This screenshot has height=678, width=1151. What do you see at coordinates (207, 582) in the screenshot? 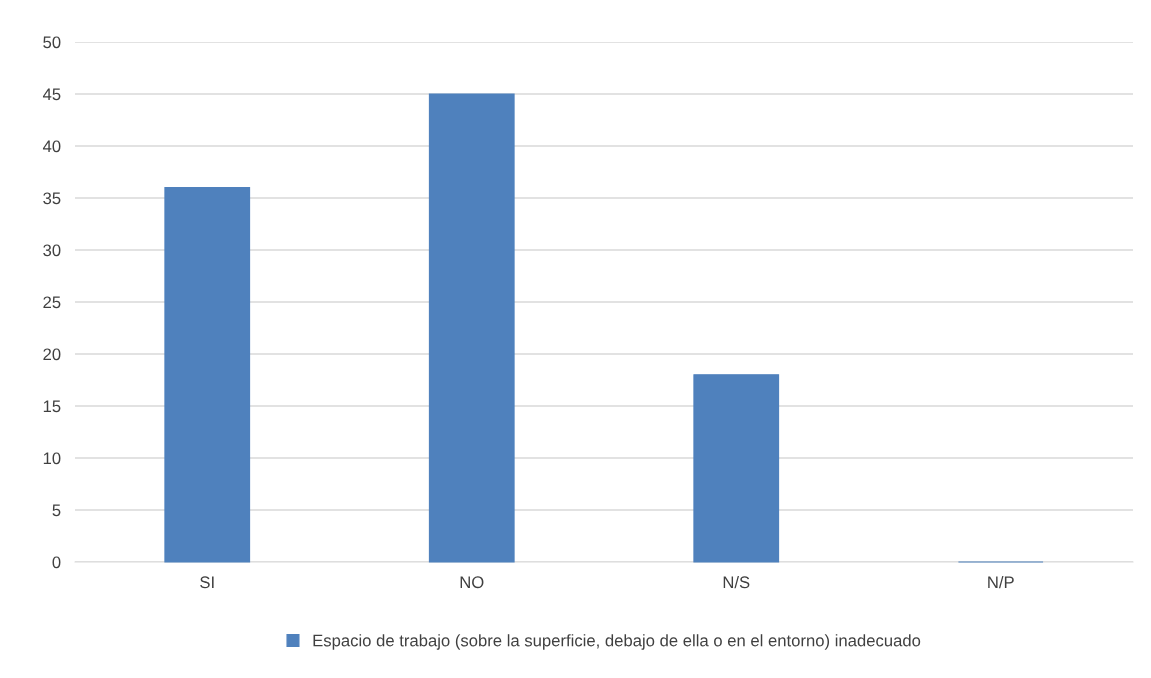
I see `x-tick-label: SI` at bounding box center [207, 582].